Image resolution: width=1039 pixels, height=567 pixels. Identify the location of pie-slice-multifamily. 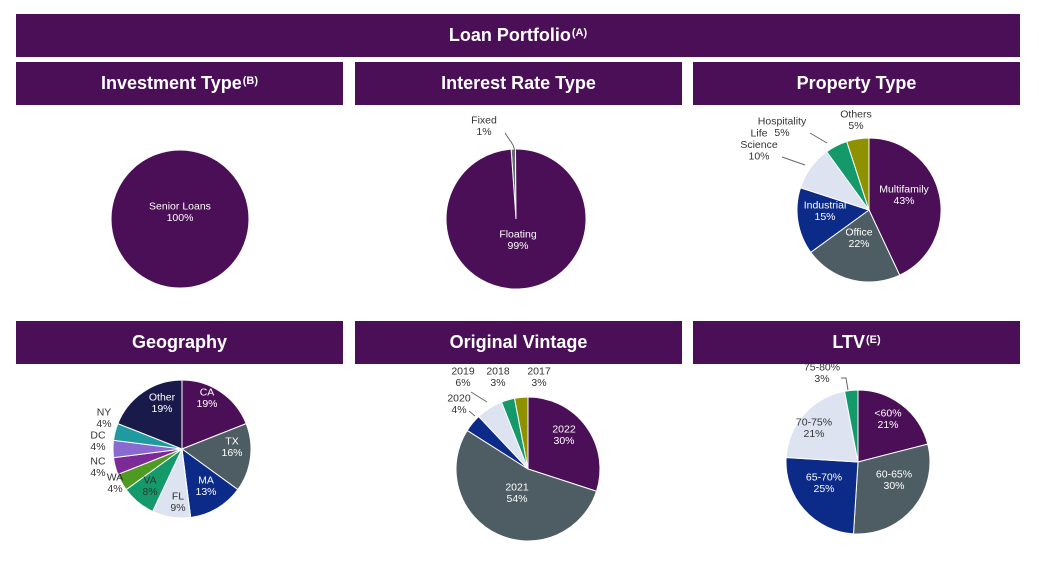
(905, 206).